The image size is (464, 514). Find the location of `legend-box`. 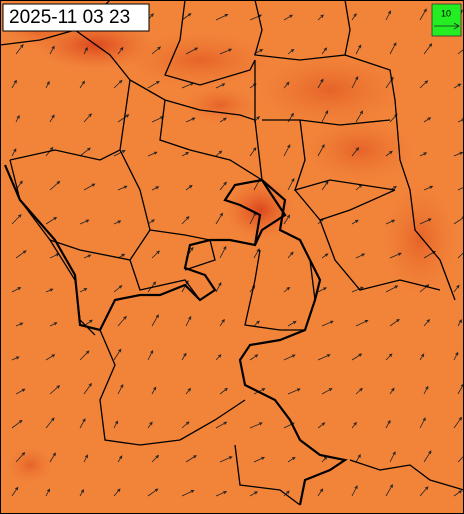

legend-box is located at coordinates (446, 20).